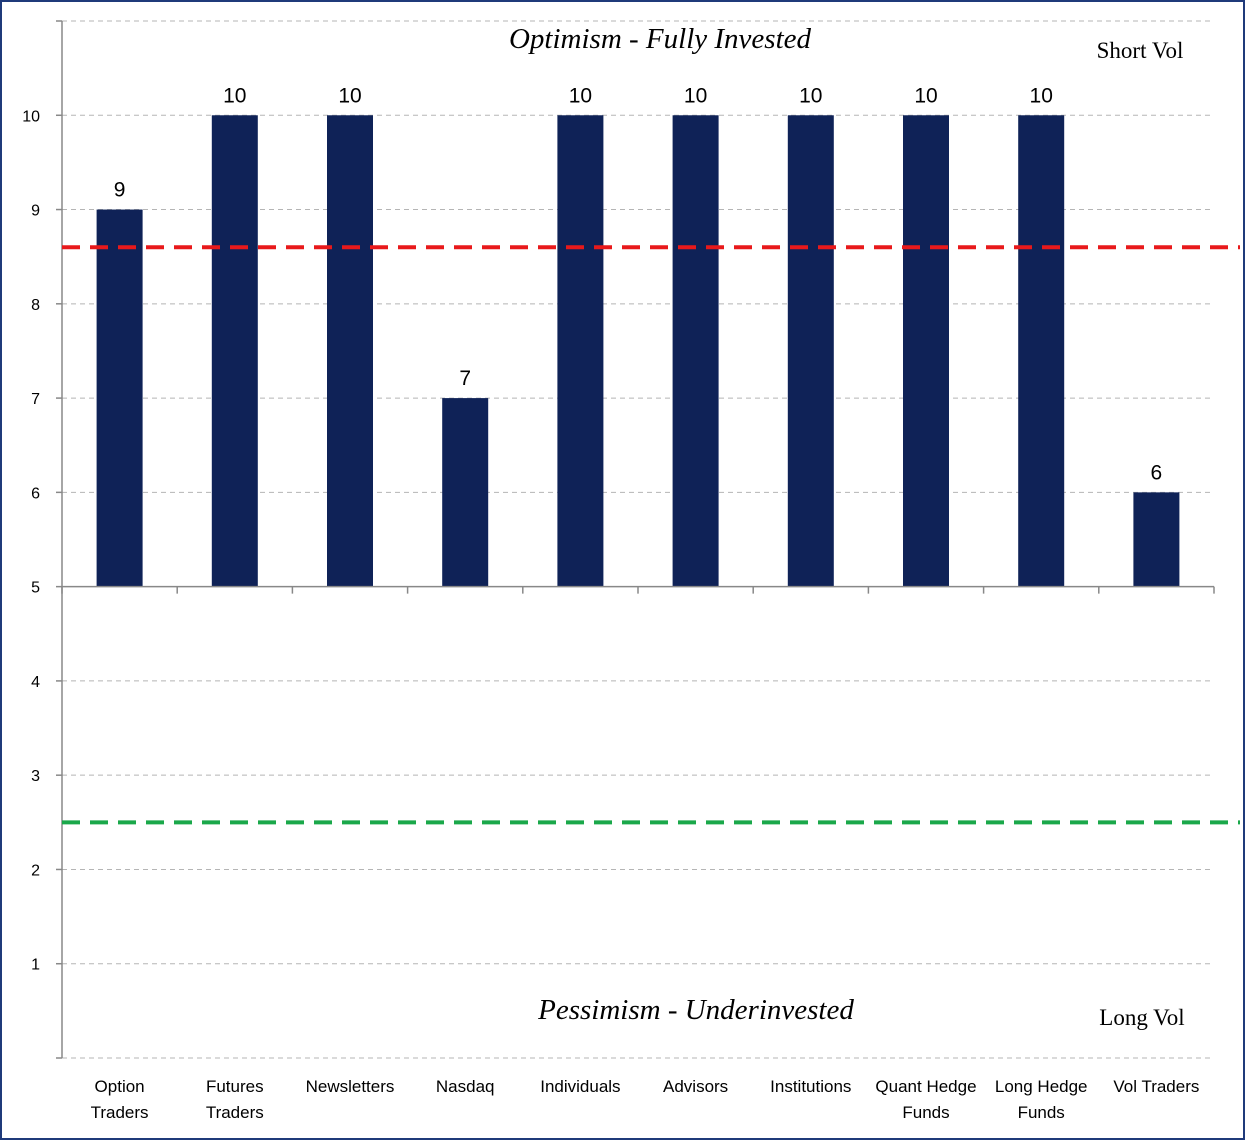 This screenshot has height=1140, width=1245. What do you see at coordinates (1140, 50) in the screenshot?
I see `short-vol-annotation: Short Vol` at bounding box center [1140, 50].